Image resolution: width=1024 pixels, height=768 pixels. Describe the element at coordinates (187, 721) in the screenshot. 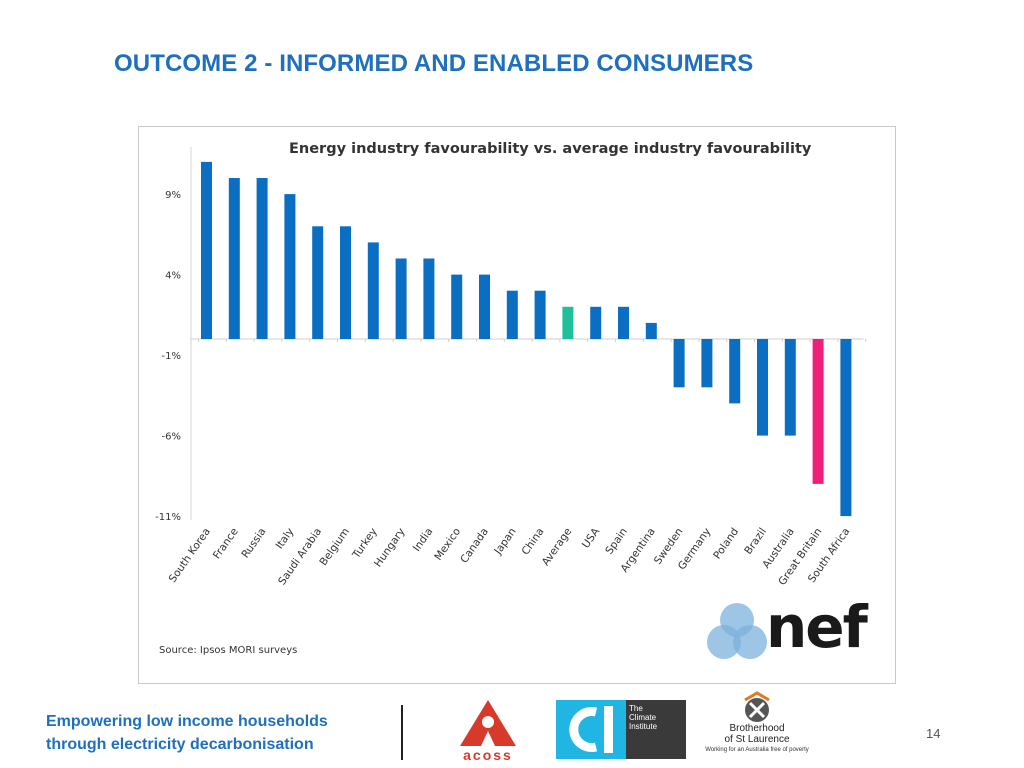

I see `footer-tagline-line-1: Empowering low income households` at that location.